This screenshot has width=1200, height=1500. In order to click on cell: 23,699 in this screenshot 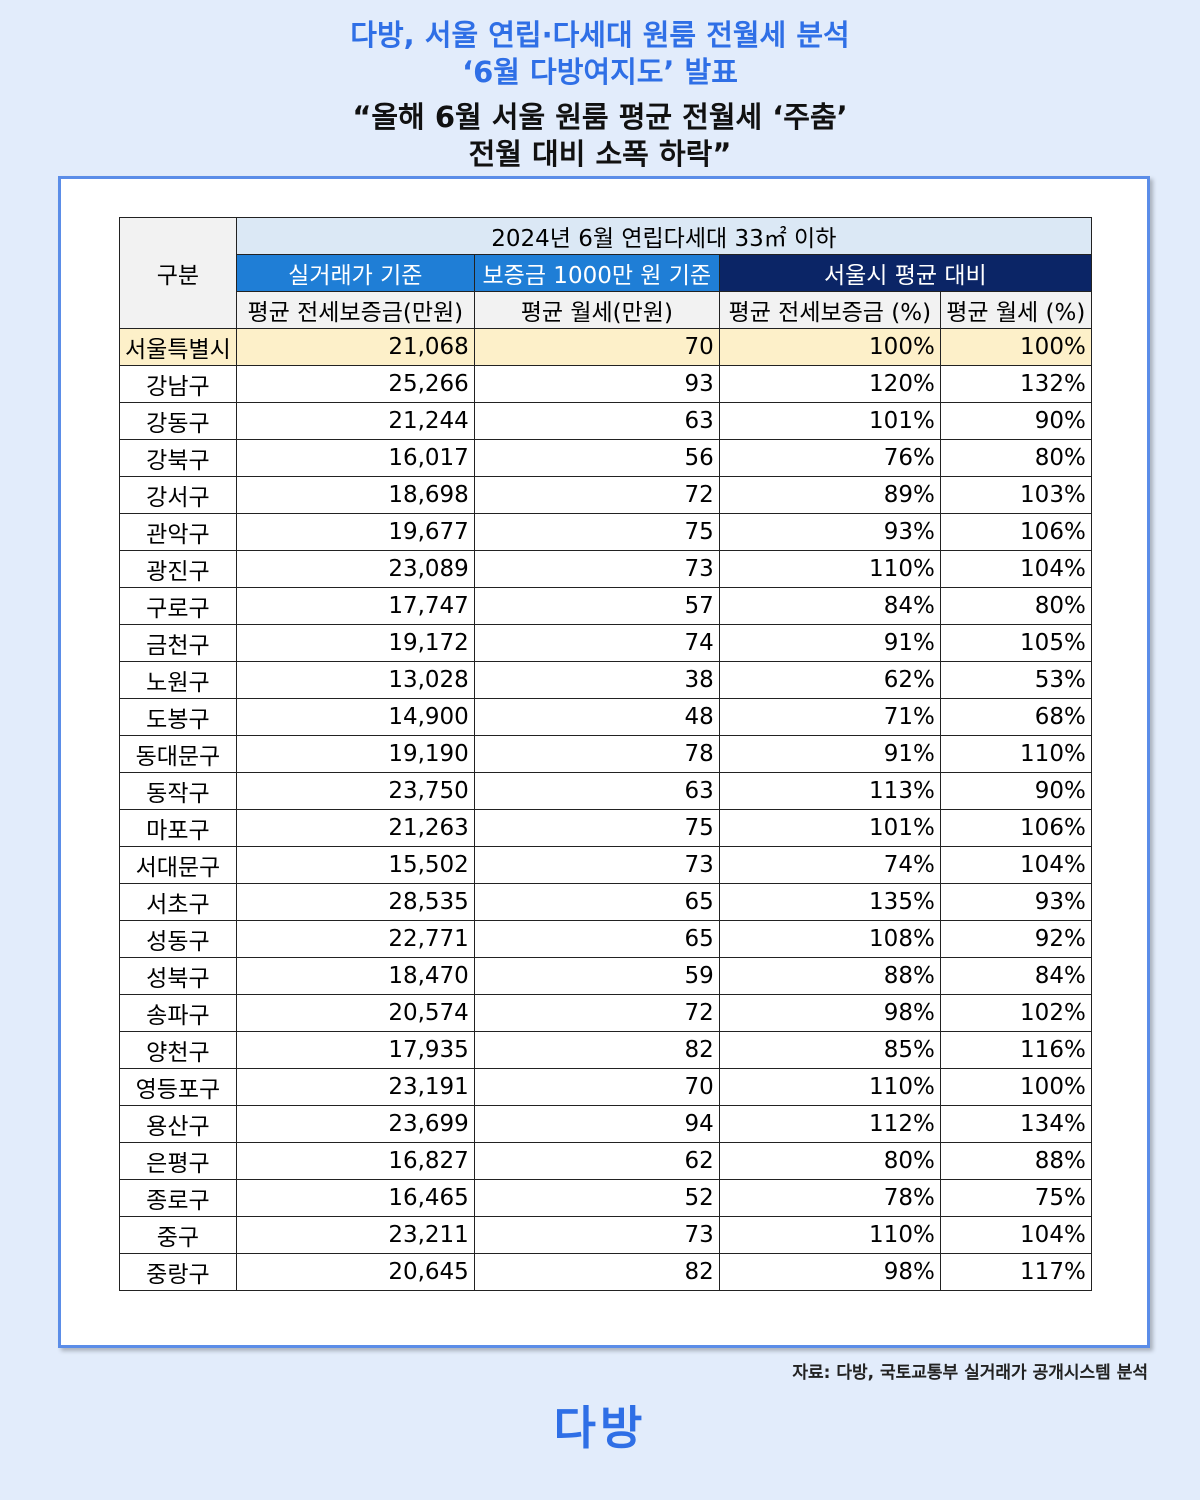, I will do `click(355, 1124)`.